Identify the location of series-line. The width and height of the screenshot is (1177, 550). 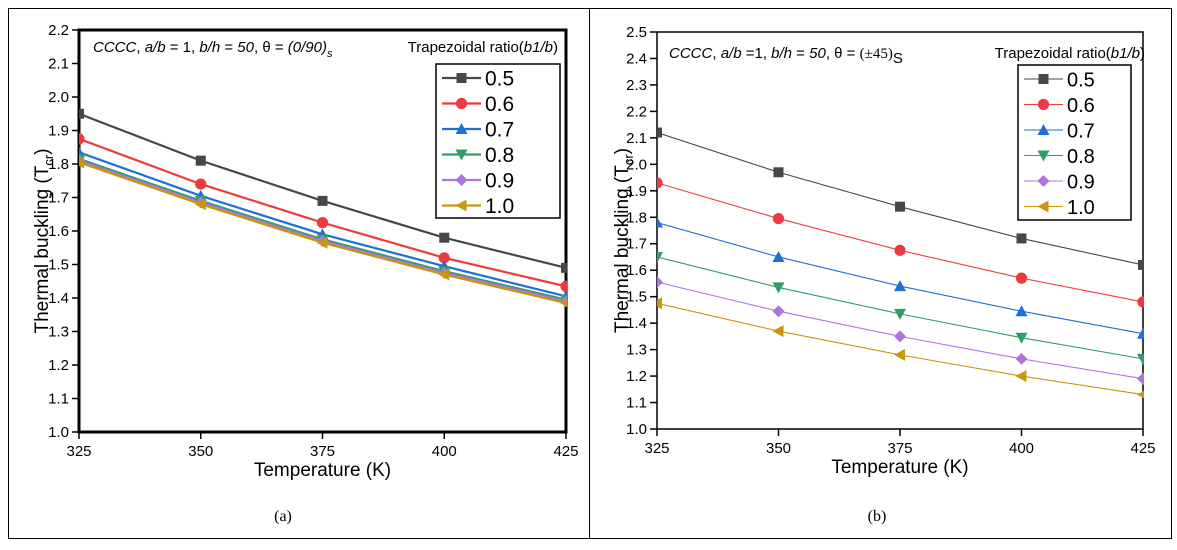
(900, 308).